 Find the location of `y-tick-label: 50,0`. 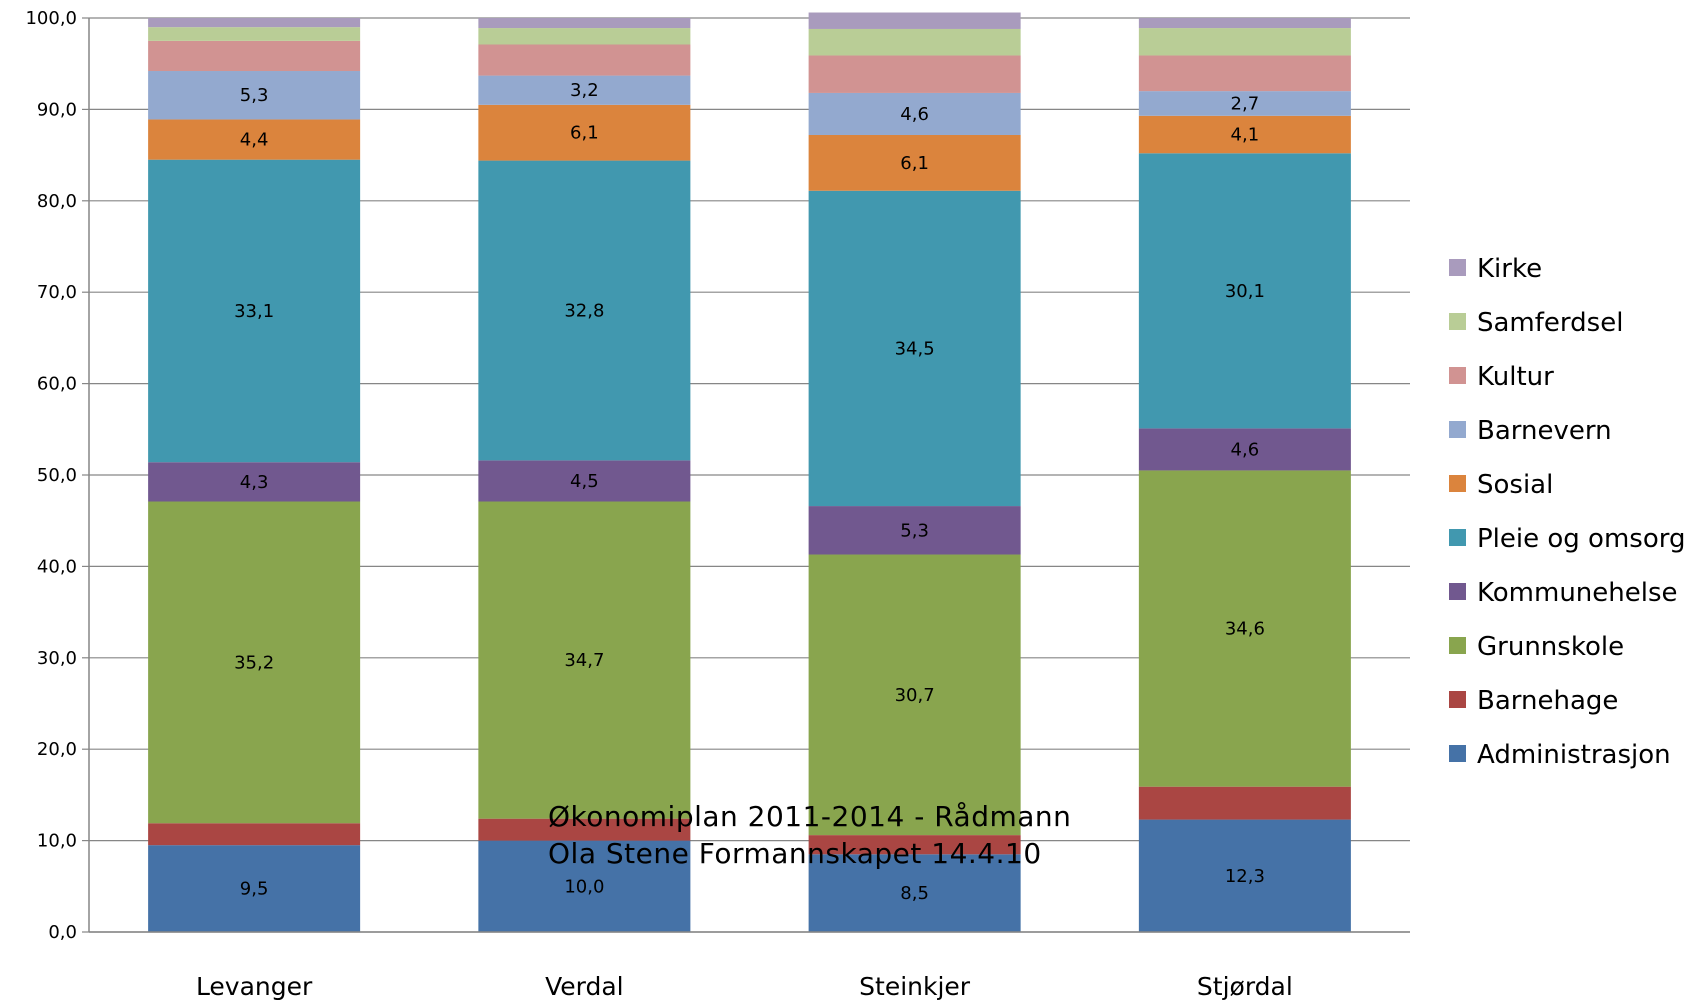

y-tick-label: 50,0 is located at coordinates (57, 475).